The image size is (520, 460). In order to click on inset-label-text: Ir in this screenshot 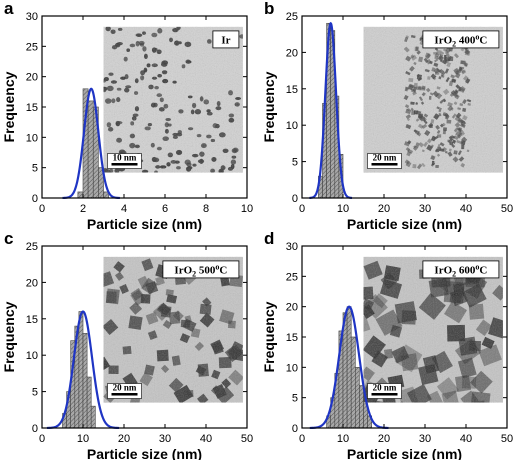, I will do `click(225, 40)`.